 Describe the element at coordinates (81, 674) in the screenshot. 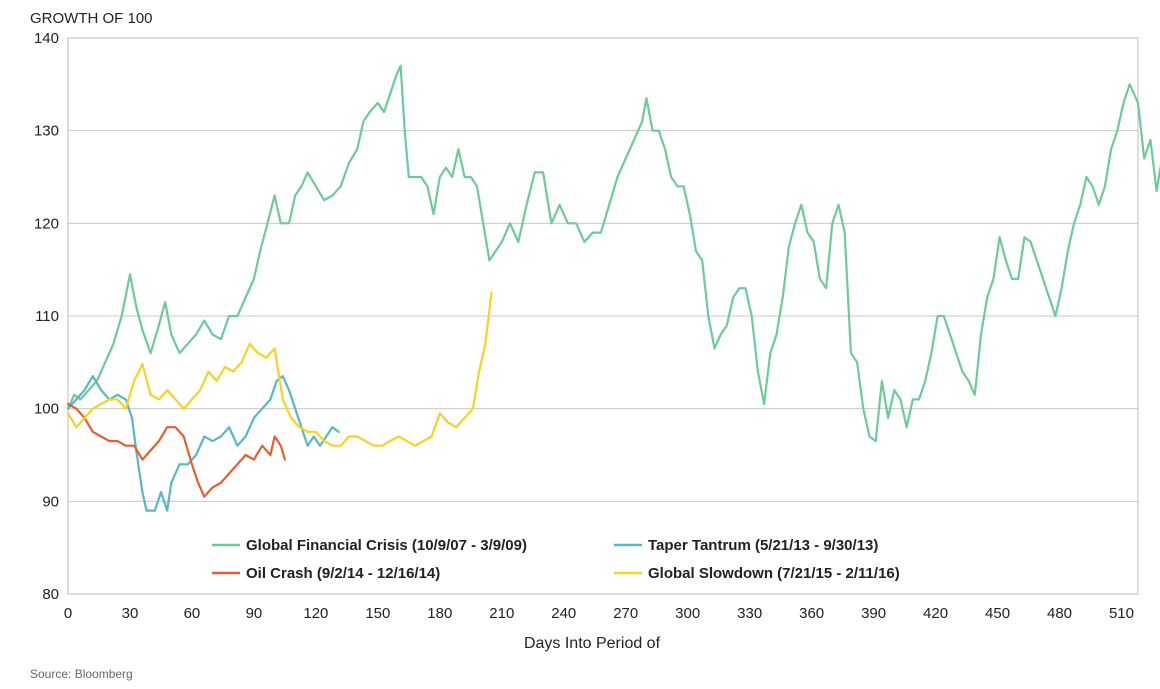

I see `source-note: Source: Bloomberg` at that location.